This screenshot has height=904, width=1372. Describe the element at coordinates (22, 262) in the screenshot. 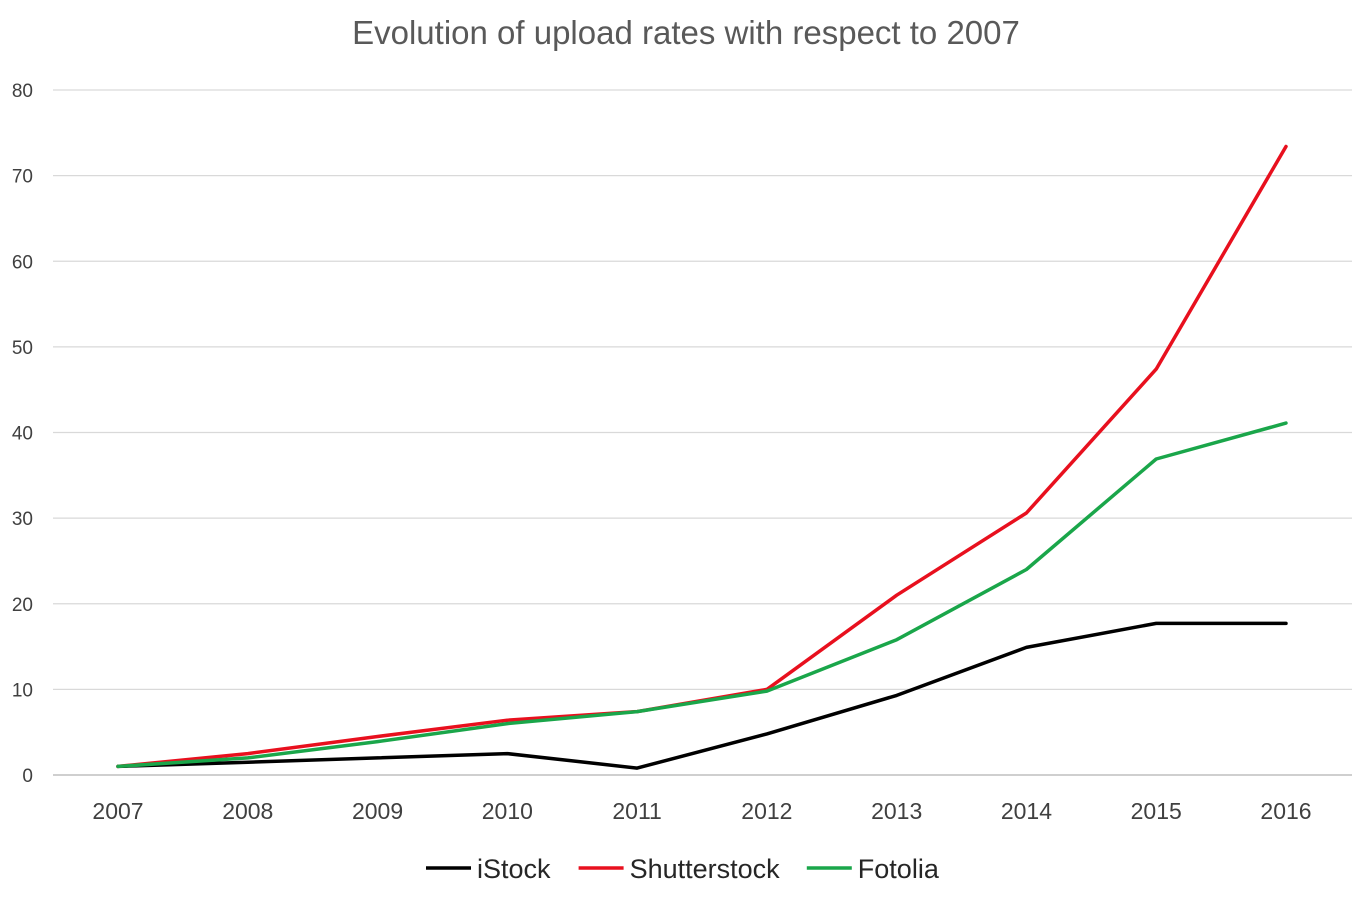

I see `y-tick-label: 60` at that location.